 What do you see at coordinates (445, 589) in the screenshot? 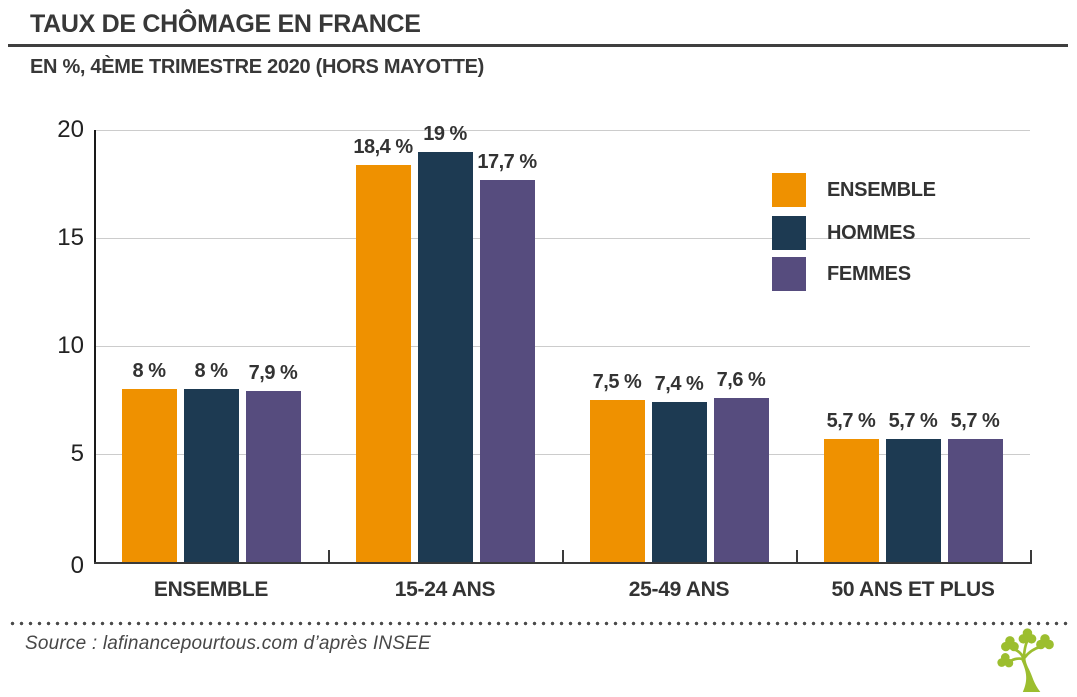
I see `category-label-2: 15-24 ANS` at bounding box center [445, 589].